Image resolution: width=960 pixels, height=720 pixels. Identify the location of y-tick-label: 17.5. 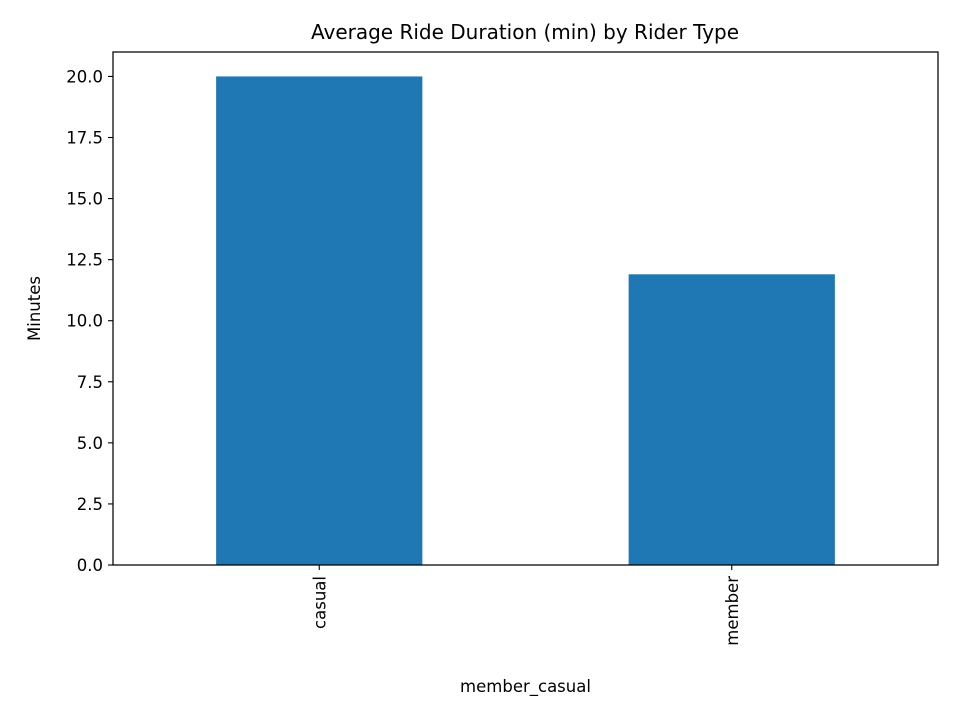
(84, 138).